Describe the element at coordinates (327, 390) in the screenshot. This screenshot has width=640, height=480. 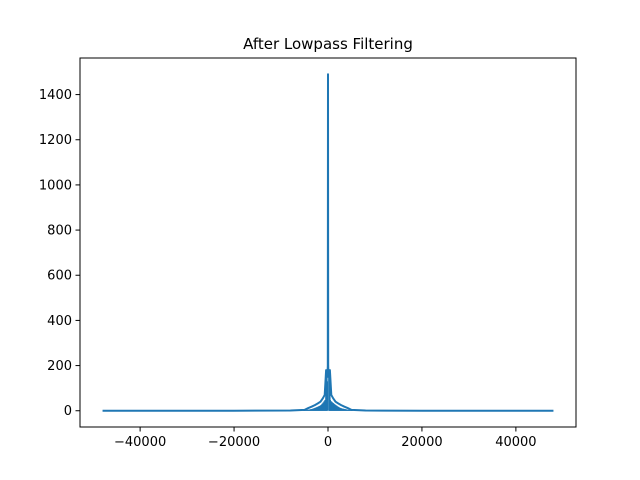
I see `spectrum-band` at that location.